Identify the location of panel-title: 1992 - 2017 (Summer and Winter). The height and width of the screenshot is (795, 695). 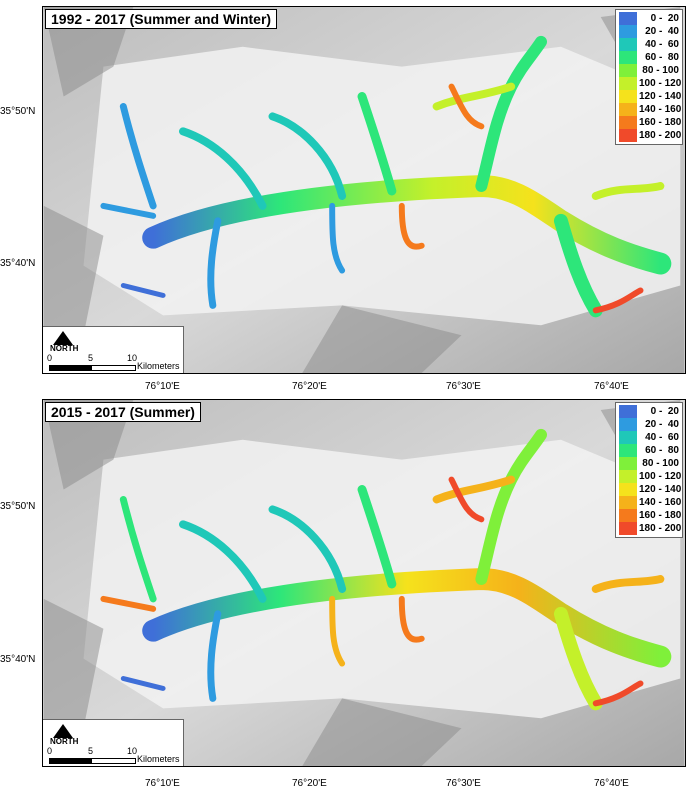
(161, 19).